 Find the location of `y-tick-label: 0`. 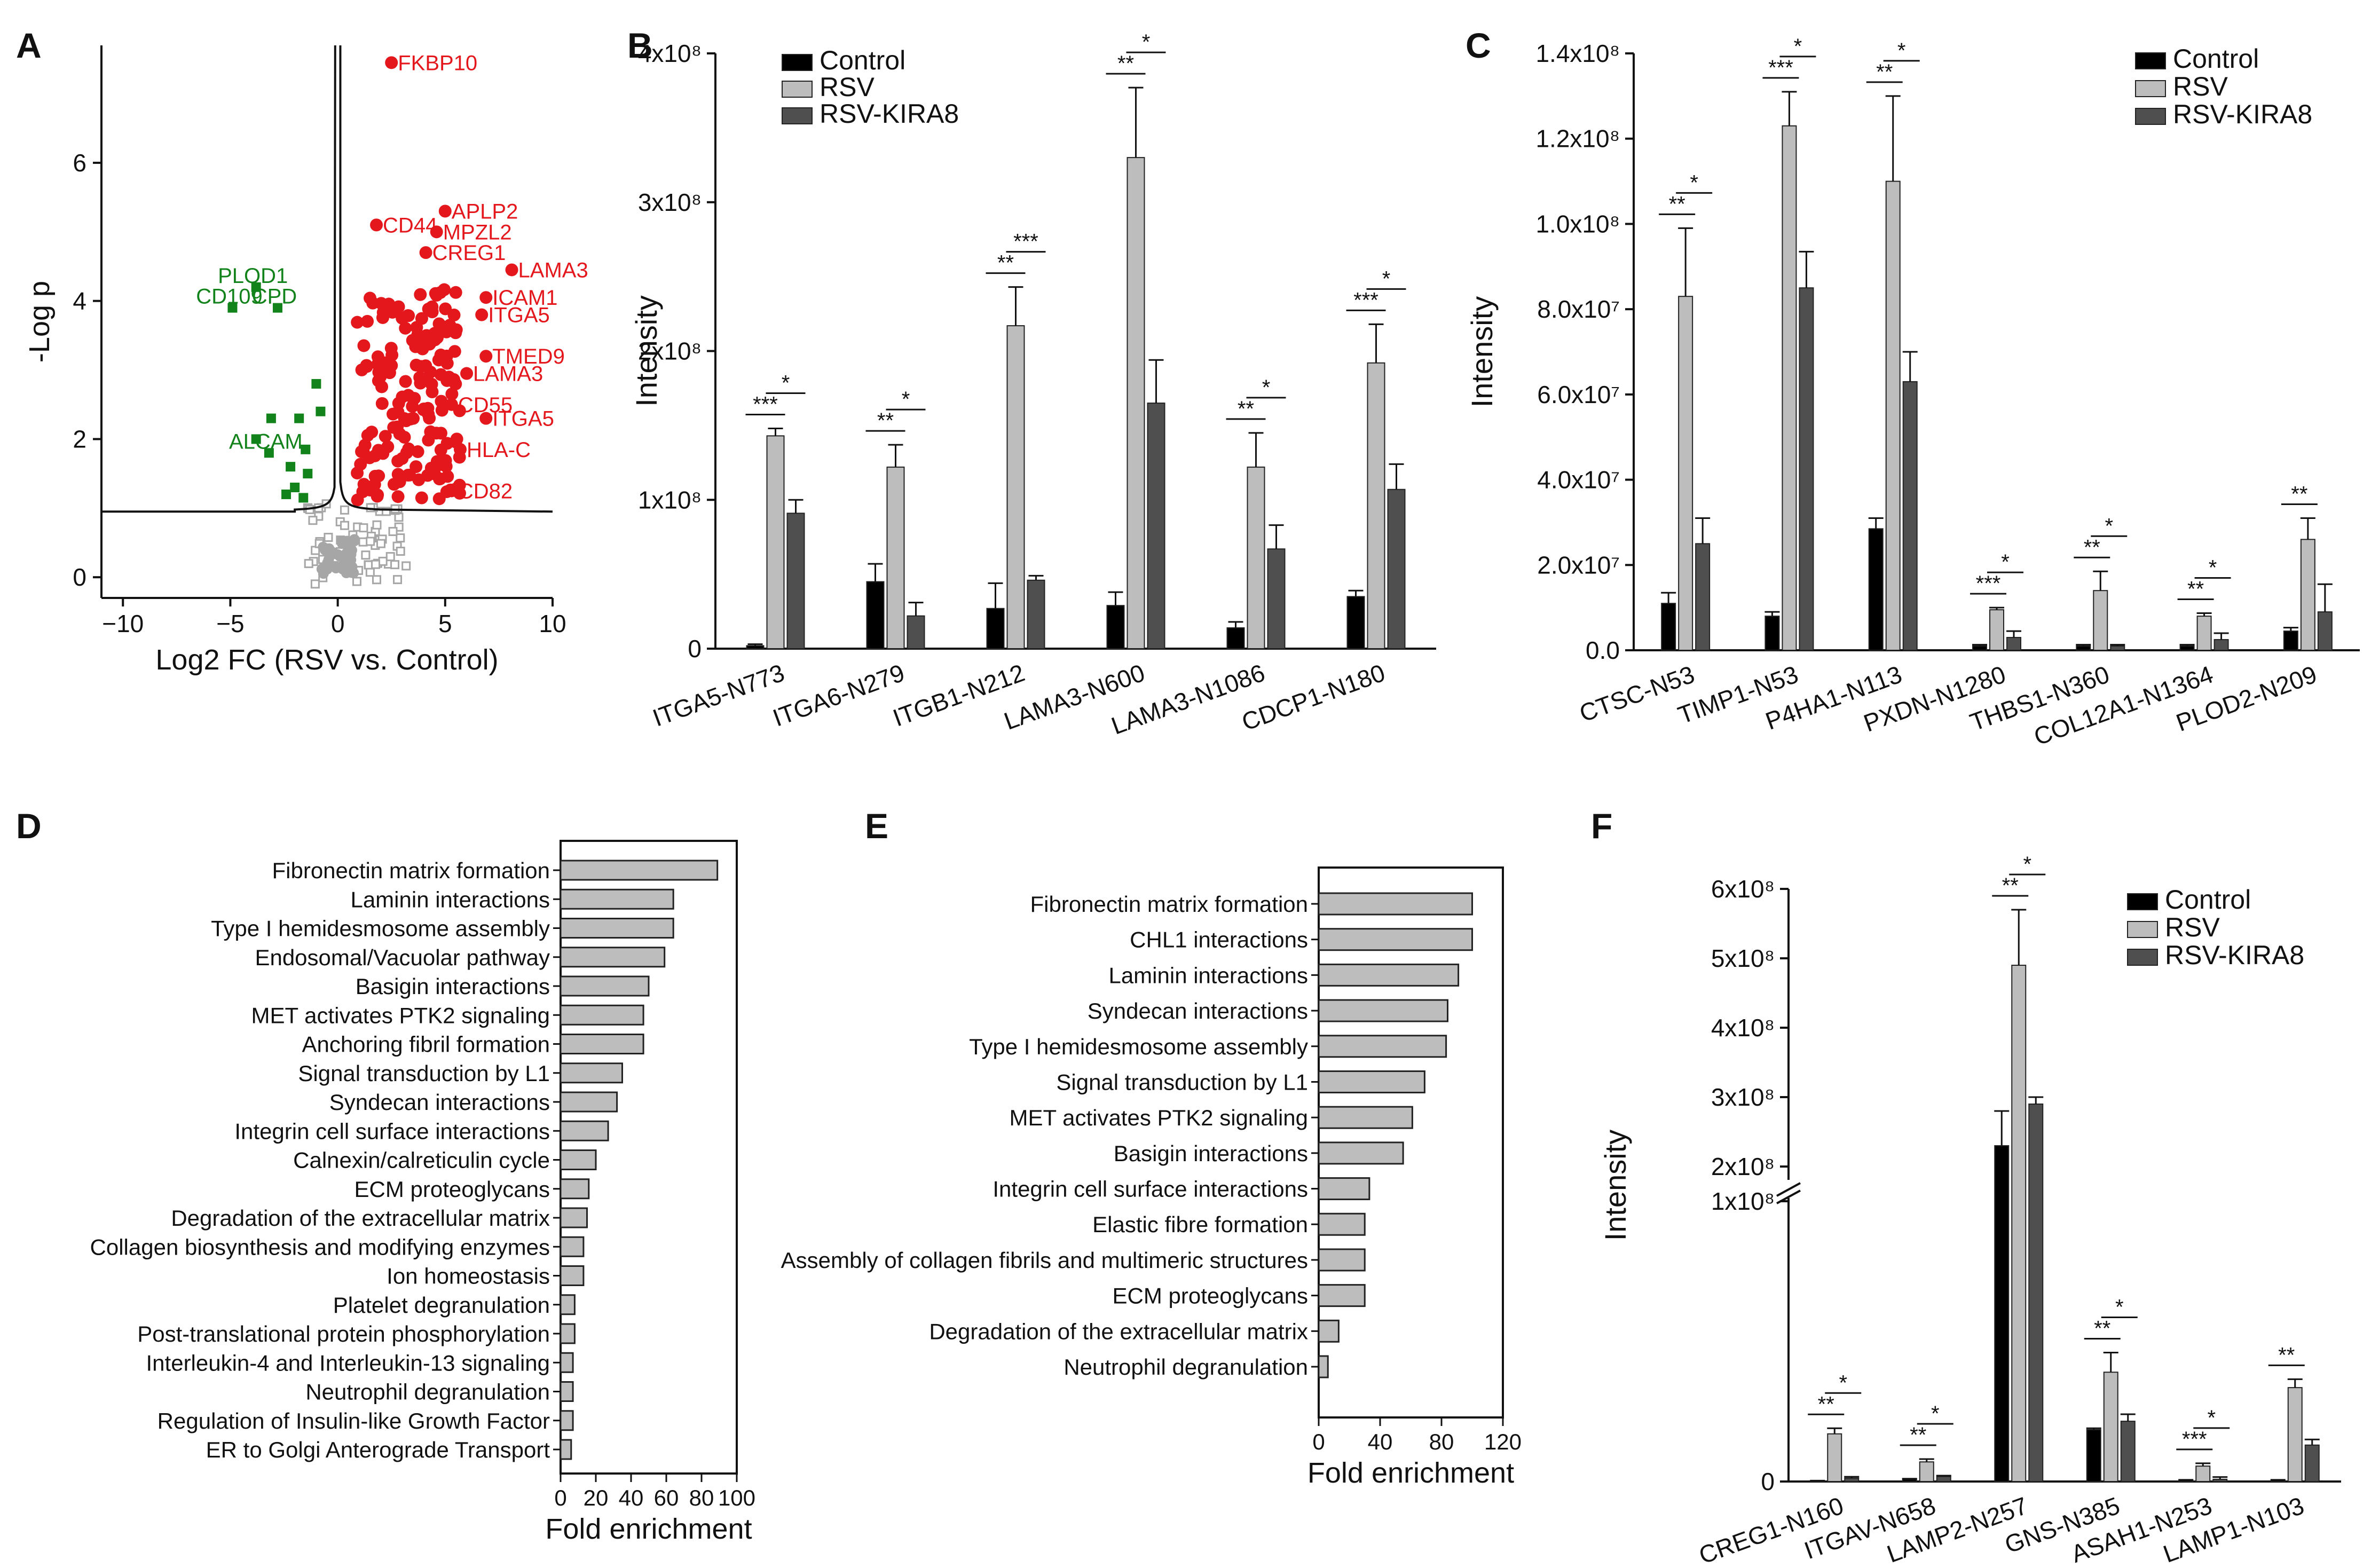

y-tick-label: 0 is located at coordinates (79, 577).